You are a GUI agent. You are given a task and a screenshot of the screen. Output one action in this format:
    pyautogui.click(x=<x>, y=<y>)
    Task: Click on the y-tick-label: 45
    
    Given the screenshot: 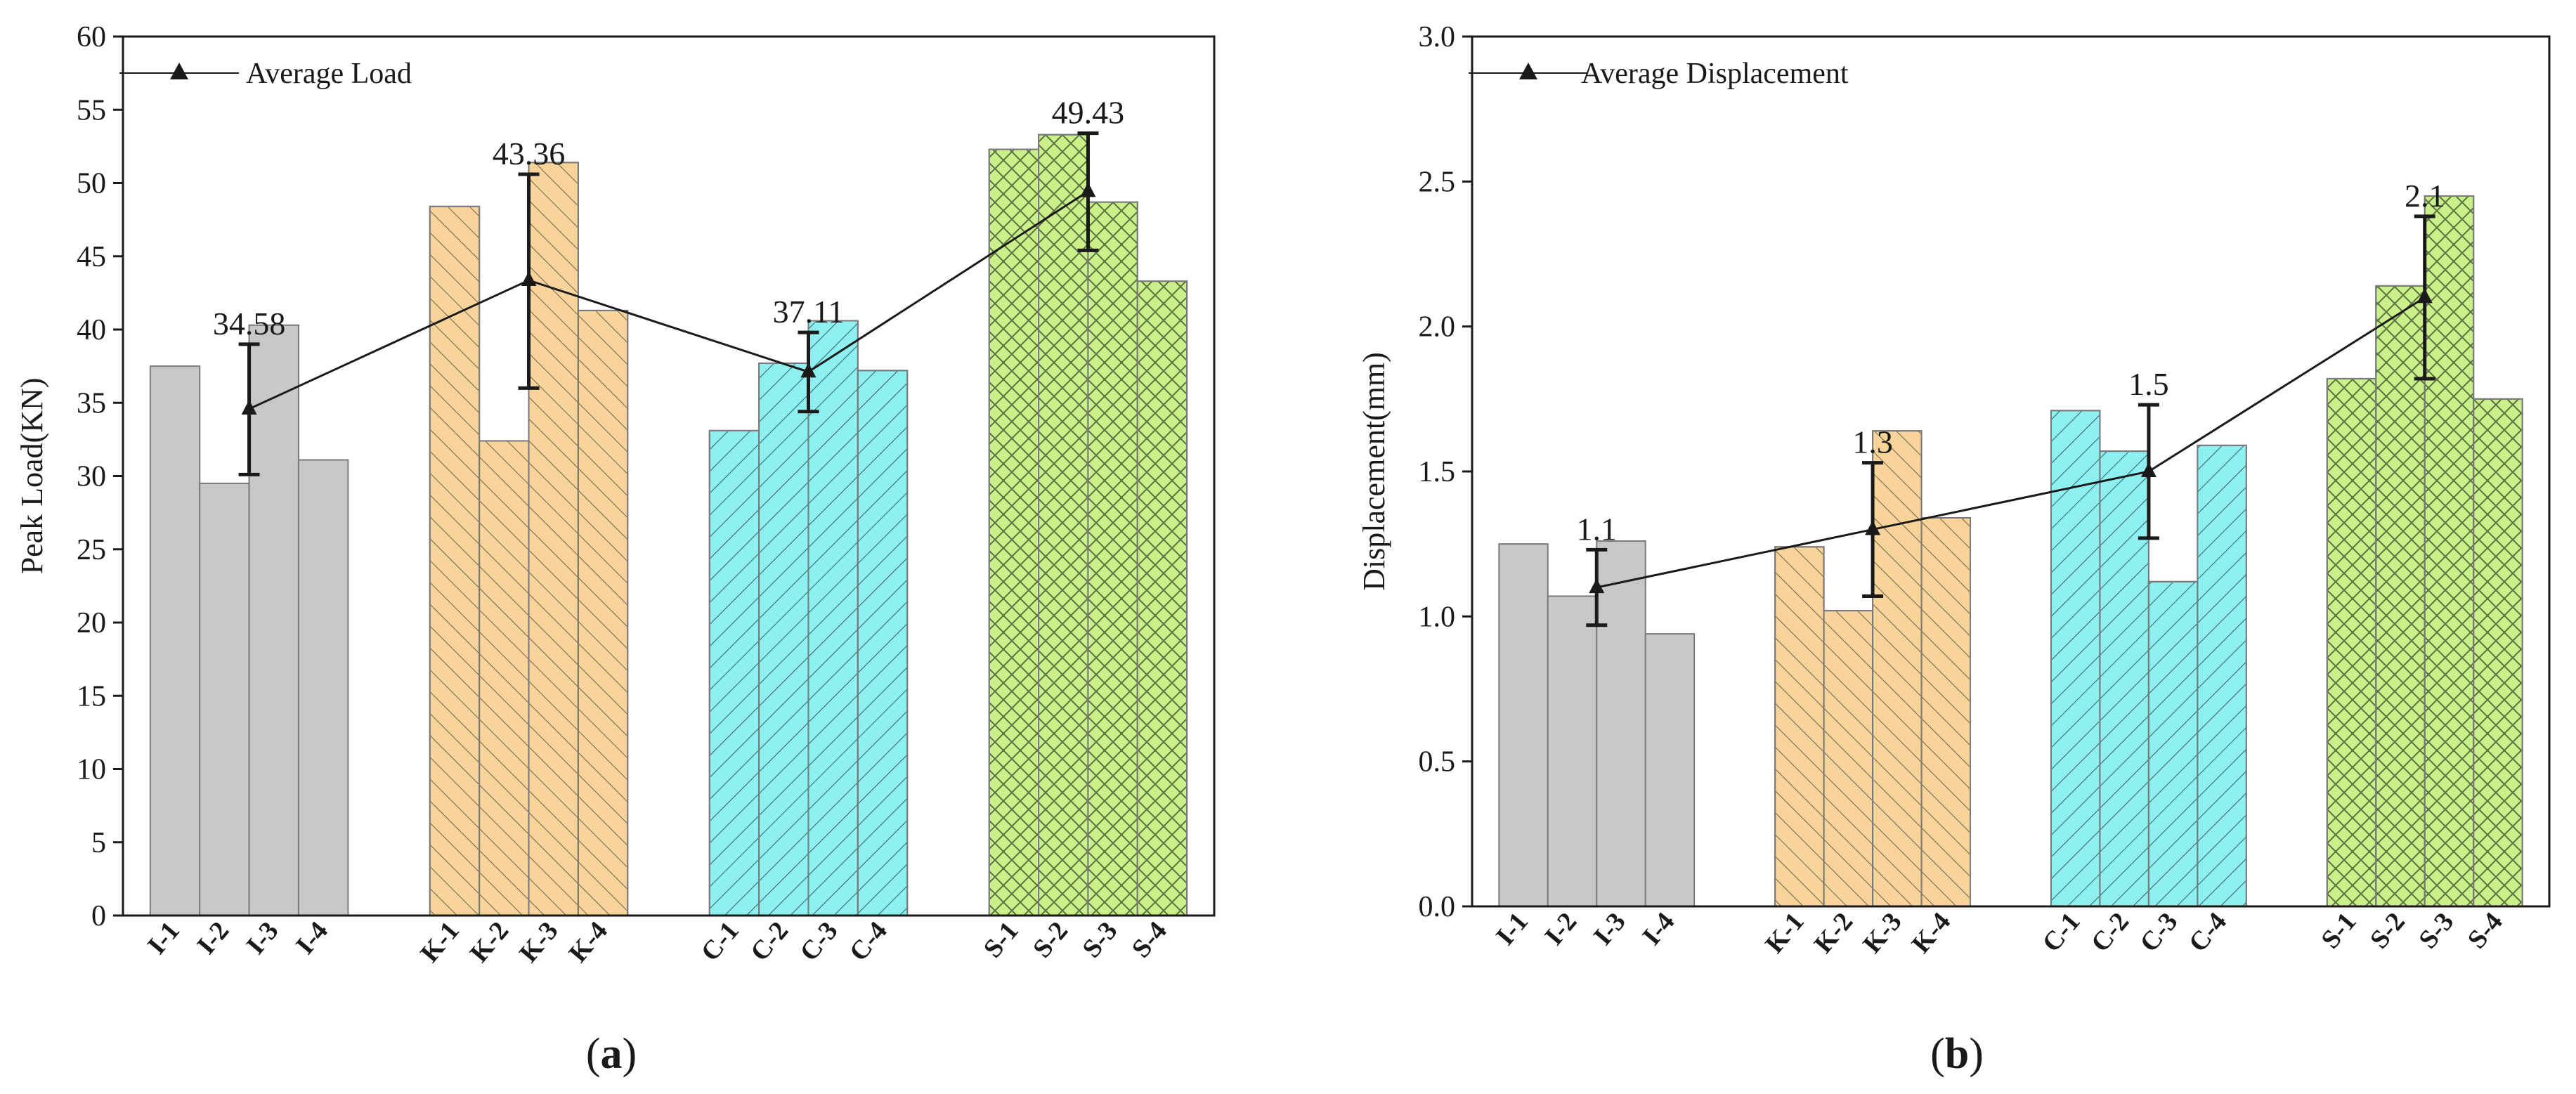 What is the action you would take?
    pyautogui.click(x=92, y=257)
    